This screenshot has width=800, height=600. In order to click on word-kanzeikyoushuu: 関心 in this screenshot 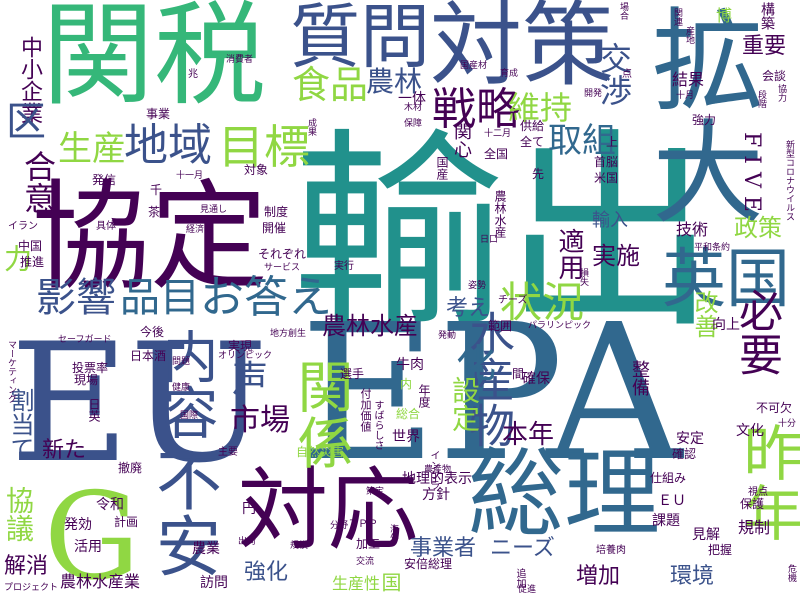, I will do `click(461, 140)`.